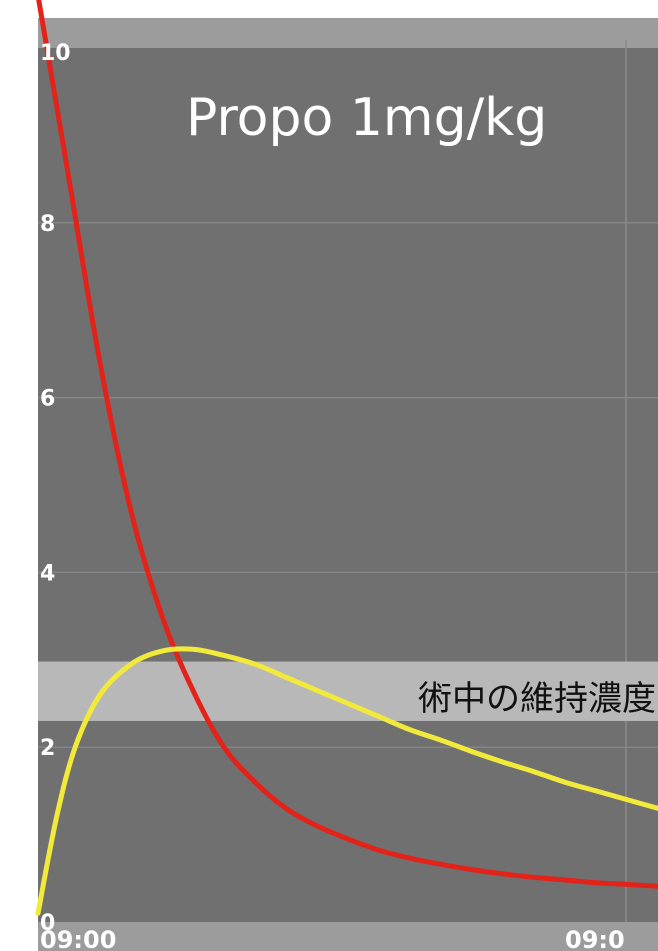 The image size is (658, 951). Describe the element at coordinates (47, 573) in the screenshot. I see `y-tick-label-2: 4` at that location.